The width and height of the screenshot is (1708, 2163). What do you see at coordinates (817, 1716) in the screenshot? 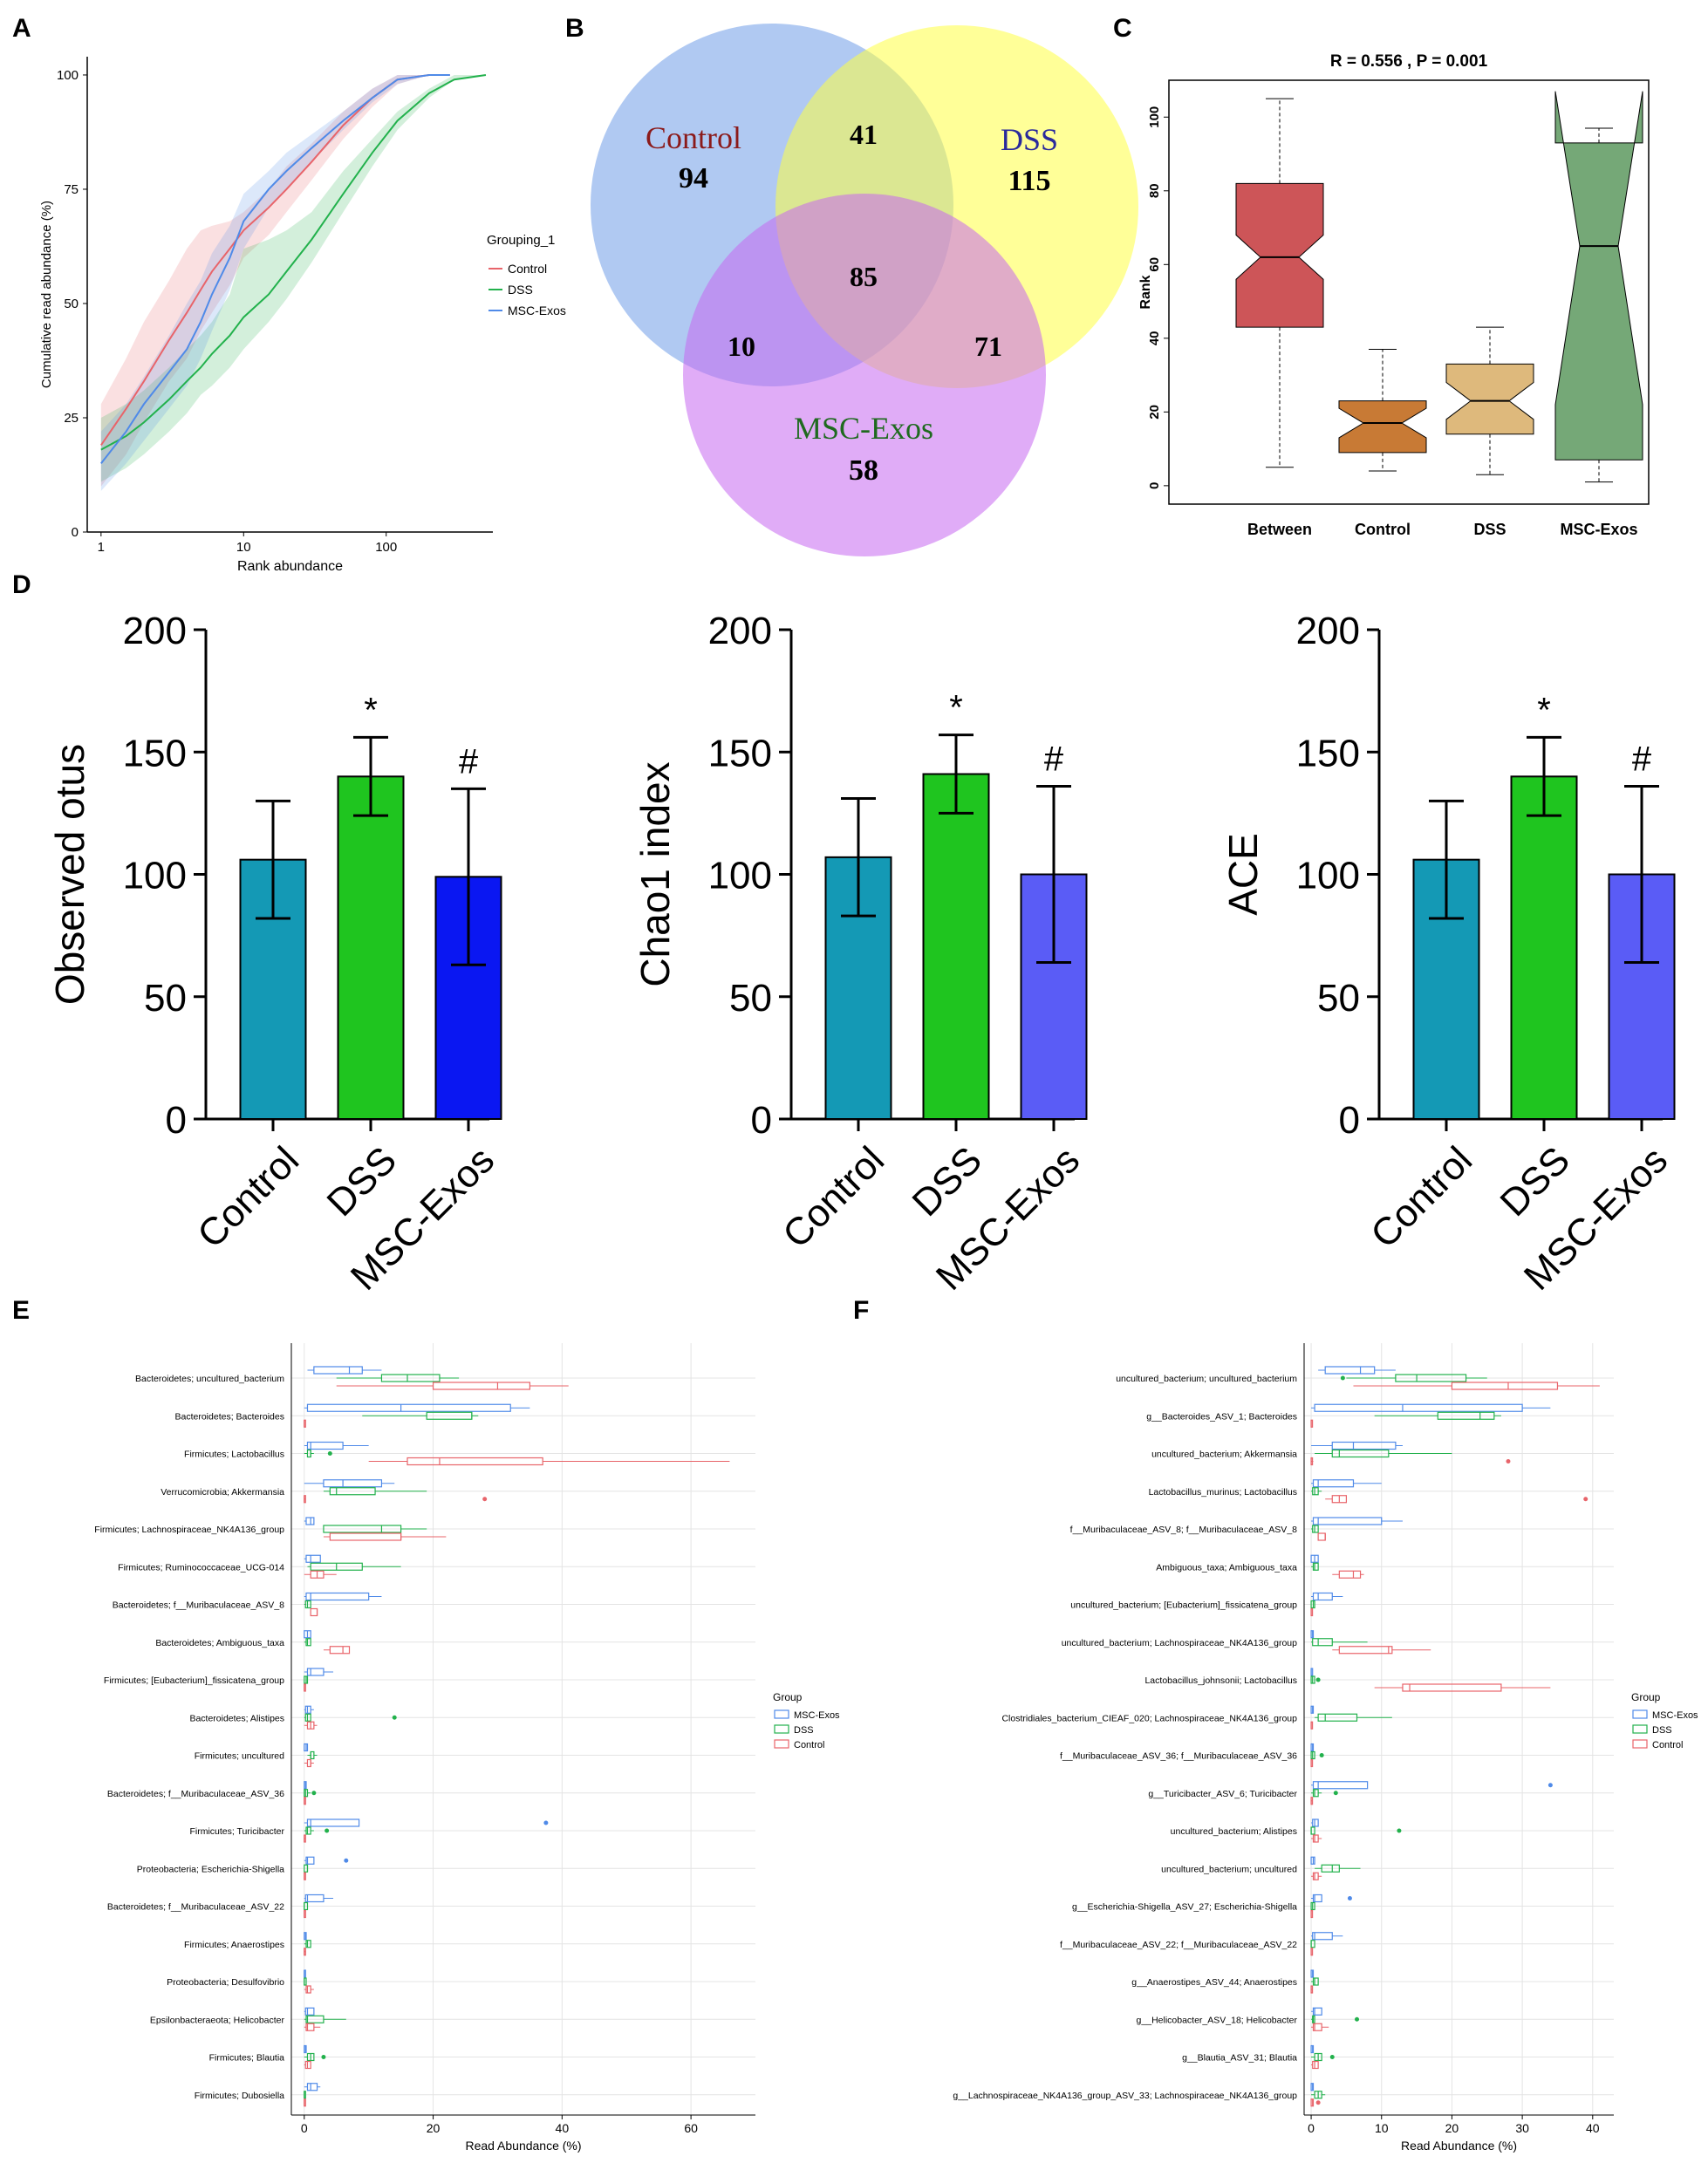
I see `box-legend-label: MSC-Exos` at bounding box center [817, 1716].